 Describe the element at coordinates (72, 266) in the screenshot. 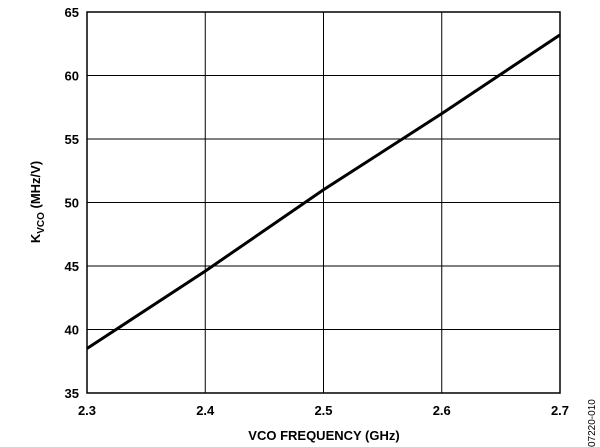

I see `y-tick-label: 45` at that location.